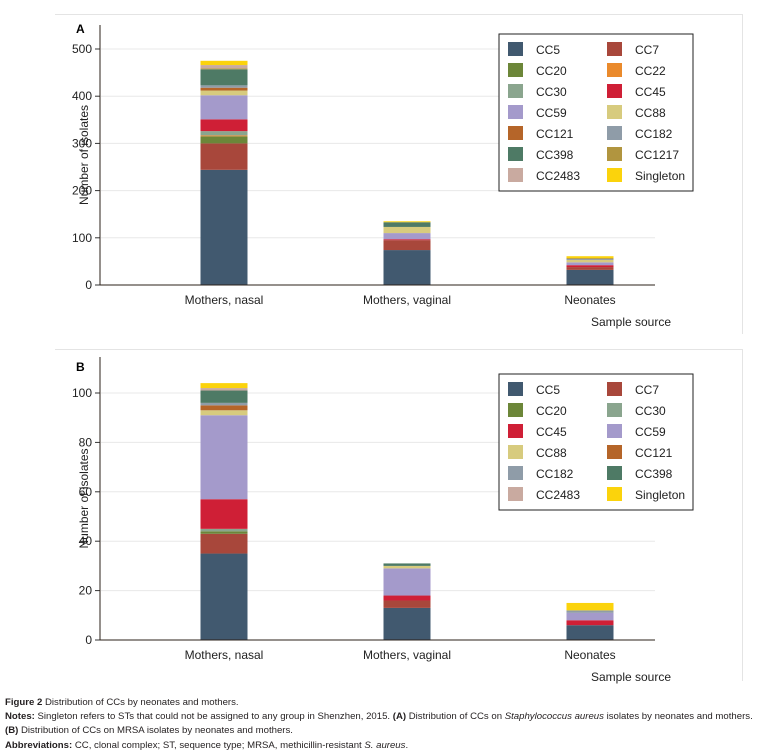  Describe the element at coordinates (515, 389) in the screenshot. I see `legend-swatch-cc5` at that location.